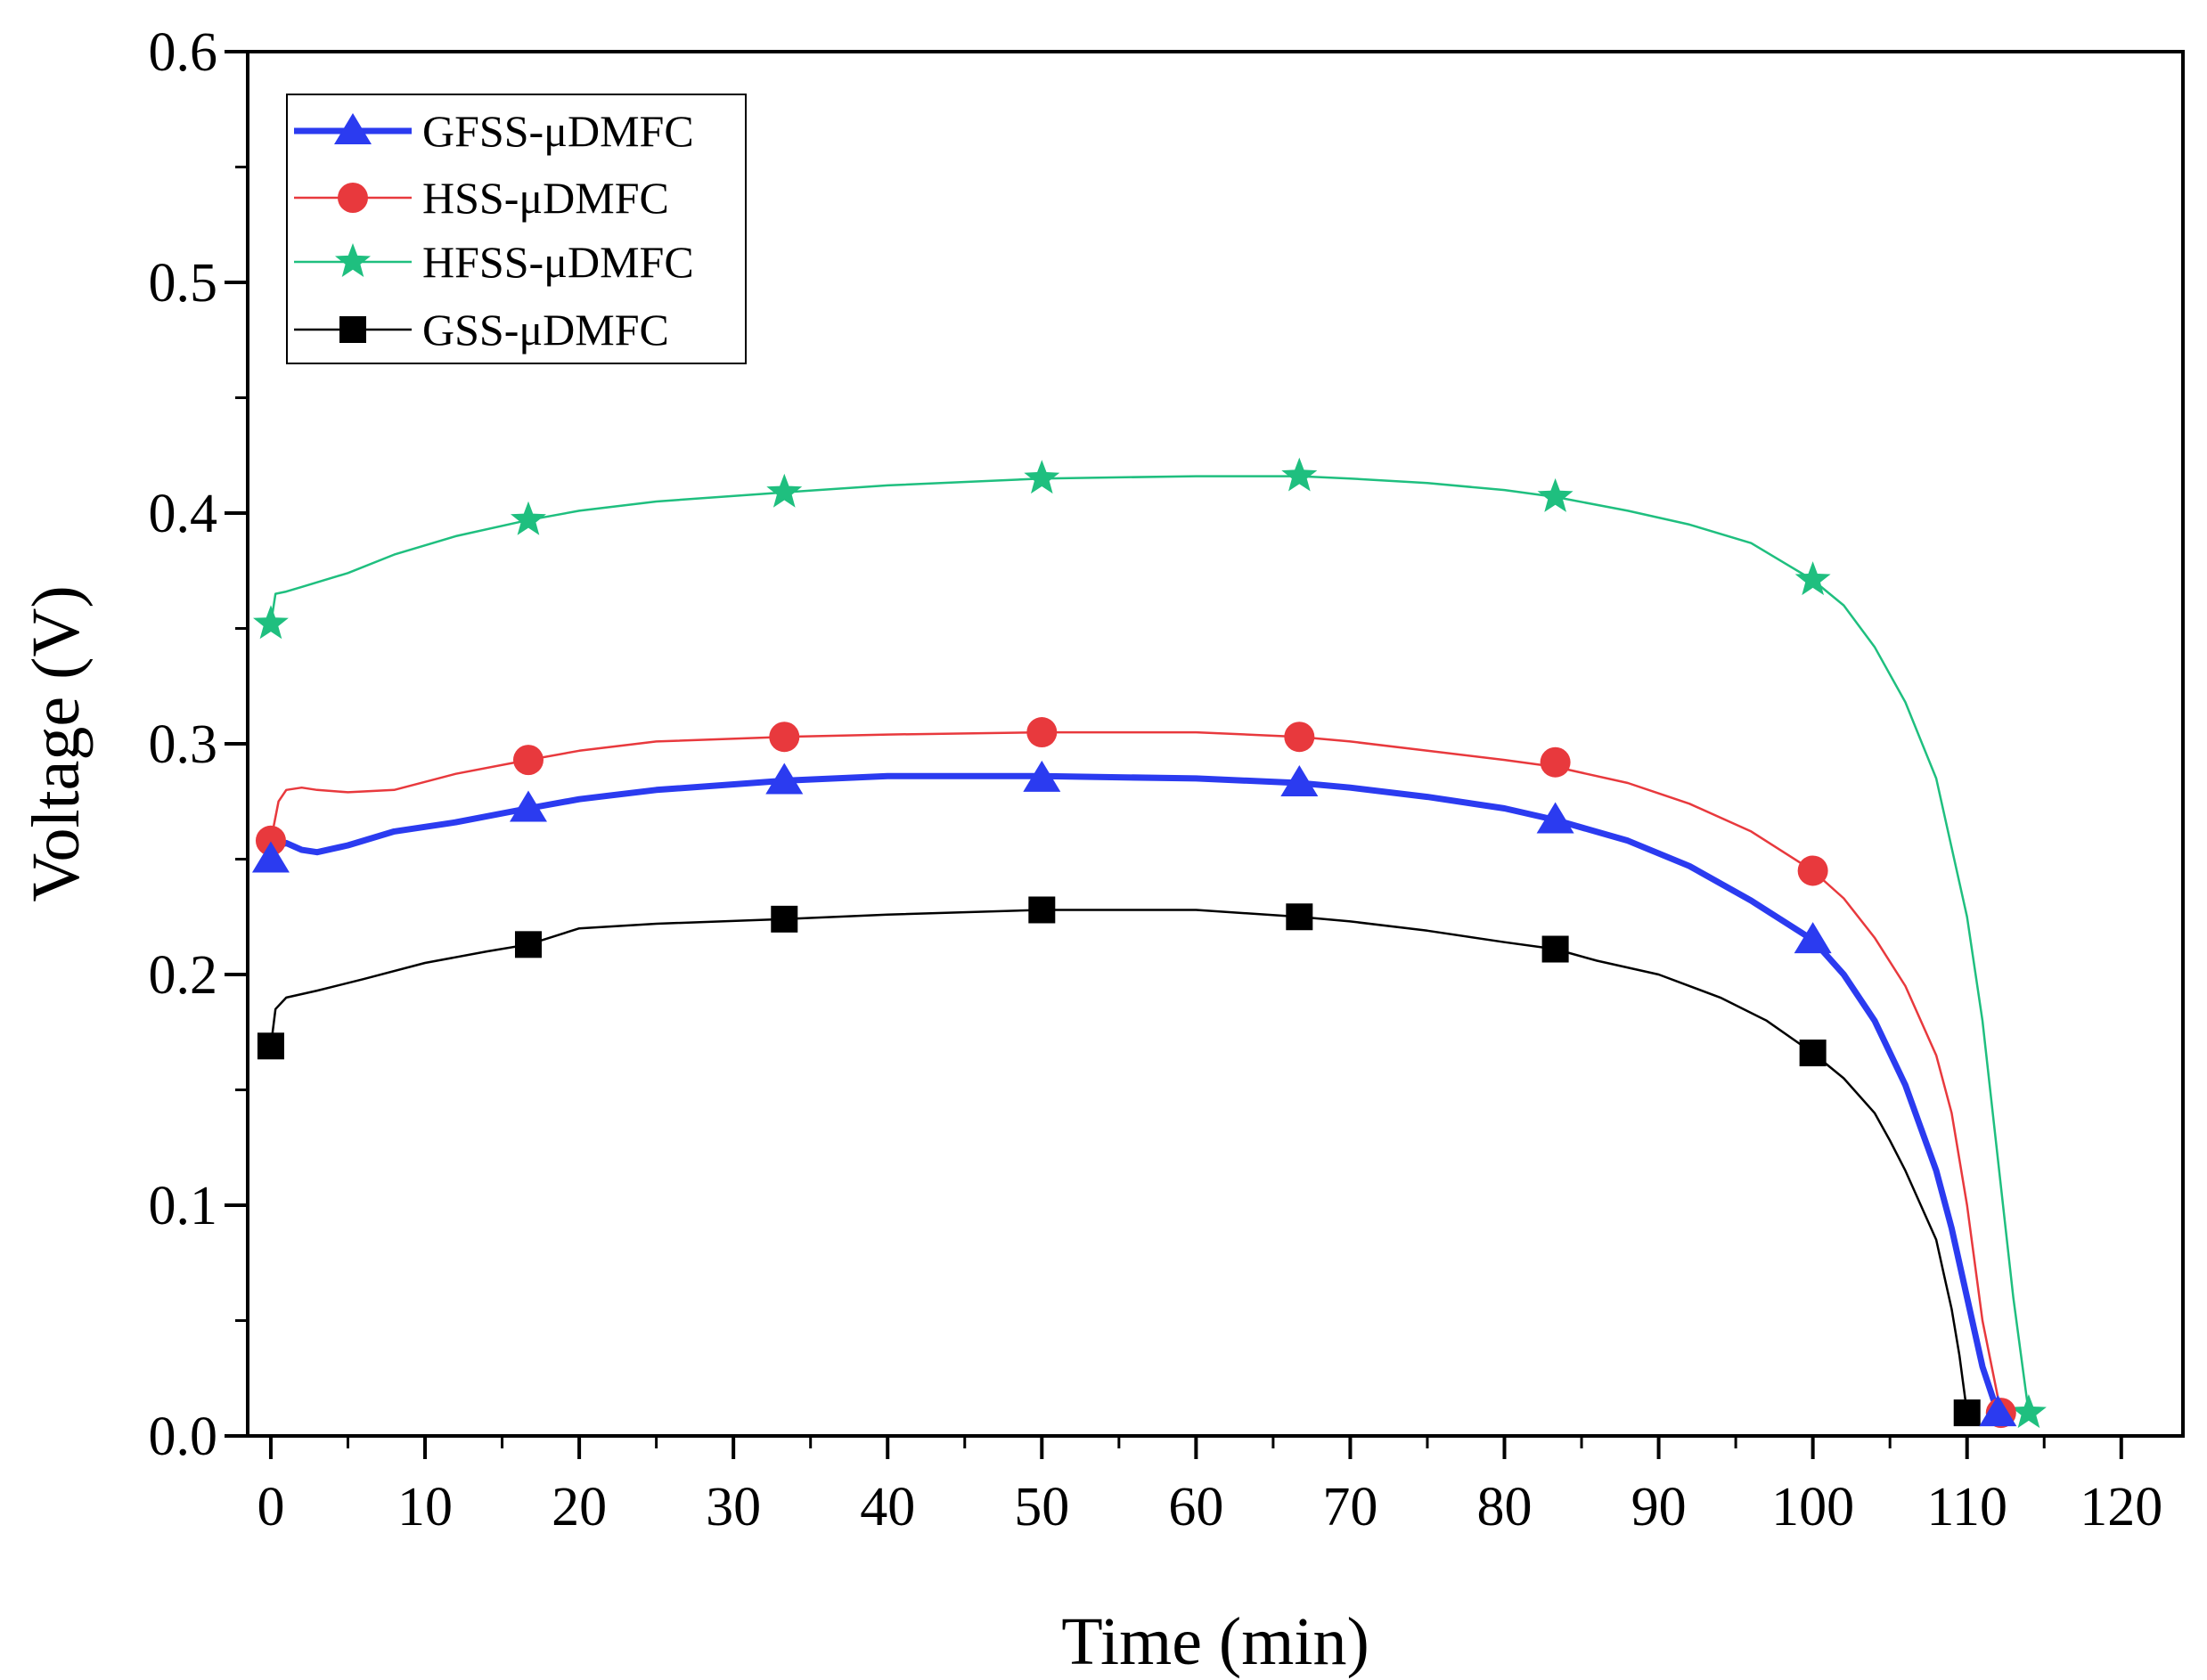 This screenshot has width=2207, height=1680. I want to click on y-axis: 0.0 0.1 0.2 0.3 0.4 0.5 0.6, so click(198, 744).